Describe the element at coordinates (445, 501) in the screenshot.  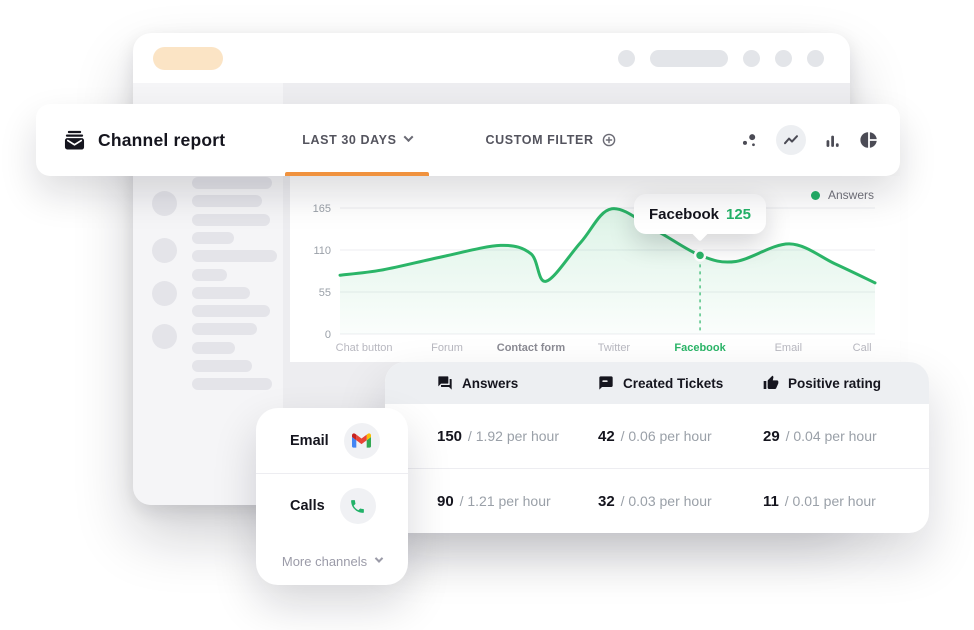
I see `cell-count: 90` at that location.